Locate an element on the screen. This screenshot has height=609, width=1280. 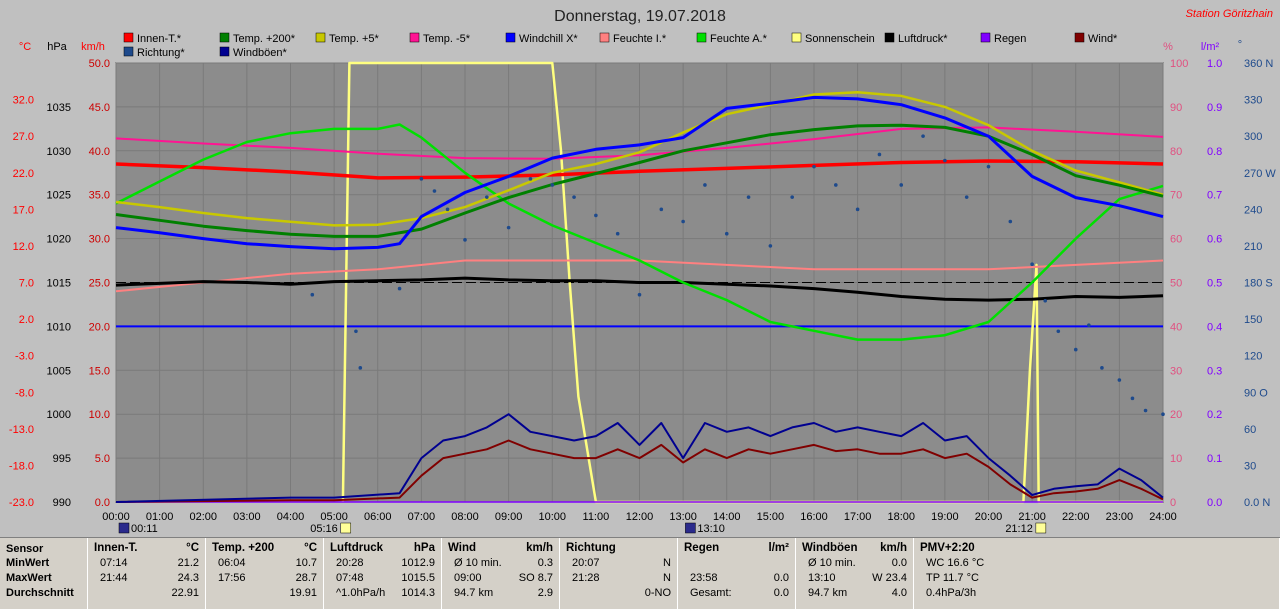
x-tick-label: 14:00 is located at coordinates (727, 517).